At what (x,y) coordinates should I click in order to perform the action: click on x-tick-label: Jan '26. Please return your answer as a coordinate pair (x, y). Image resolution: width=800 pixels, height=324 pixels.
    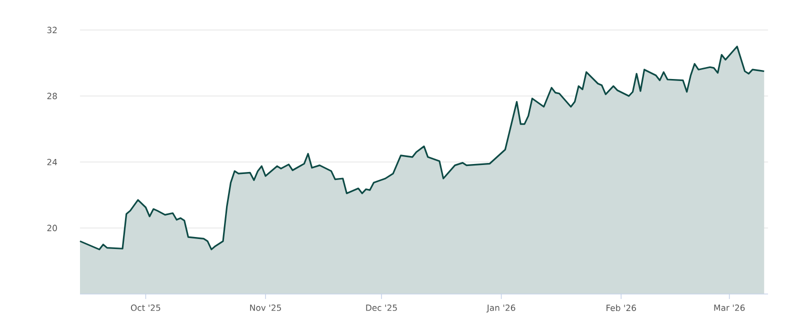
    Looking at the image, I should click on (501, 308).